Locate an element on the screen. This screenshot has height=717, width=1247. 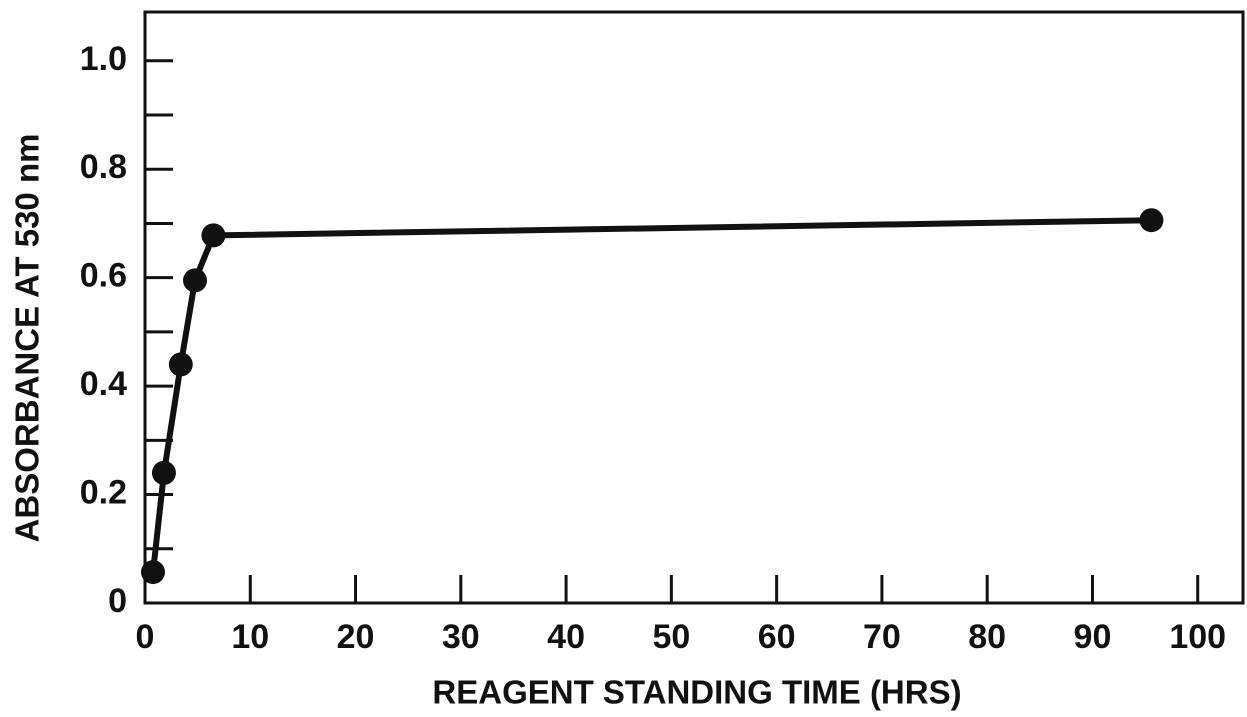
y-tick-label: 1.0 is located at coordinates (103, 59).